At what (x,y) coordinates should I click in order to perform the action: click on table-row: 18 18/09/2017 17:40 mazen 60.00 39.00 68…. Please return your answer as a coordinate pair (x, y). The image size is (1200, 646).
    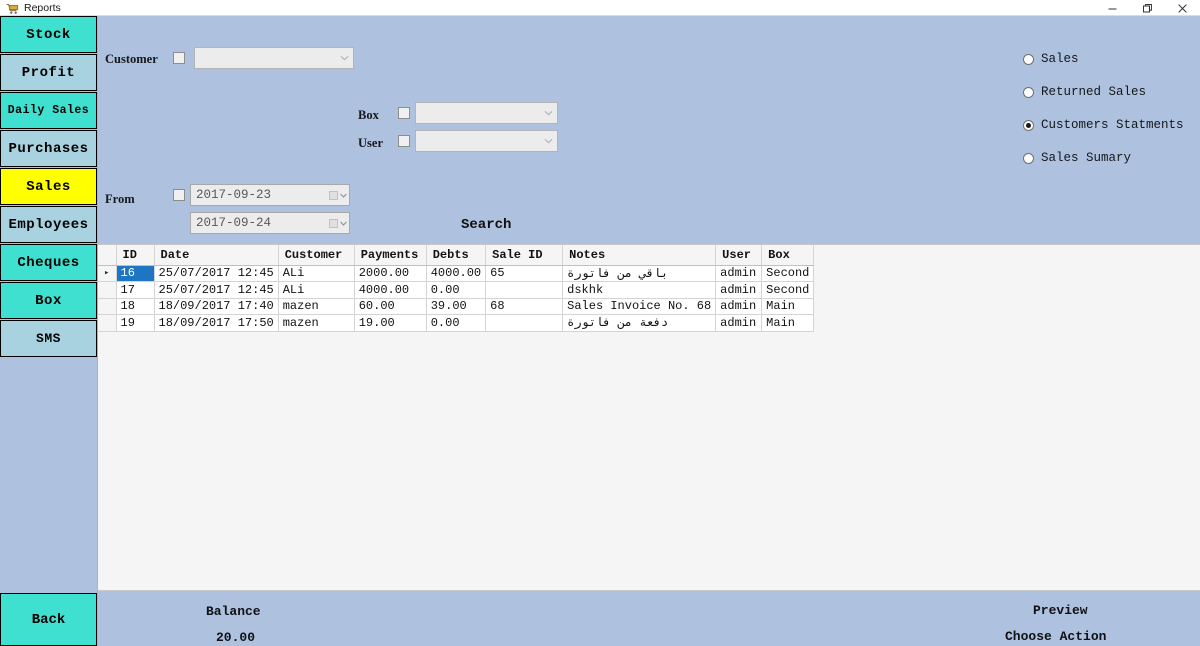
    Looking at the image, I should click on (456, 306).